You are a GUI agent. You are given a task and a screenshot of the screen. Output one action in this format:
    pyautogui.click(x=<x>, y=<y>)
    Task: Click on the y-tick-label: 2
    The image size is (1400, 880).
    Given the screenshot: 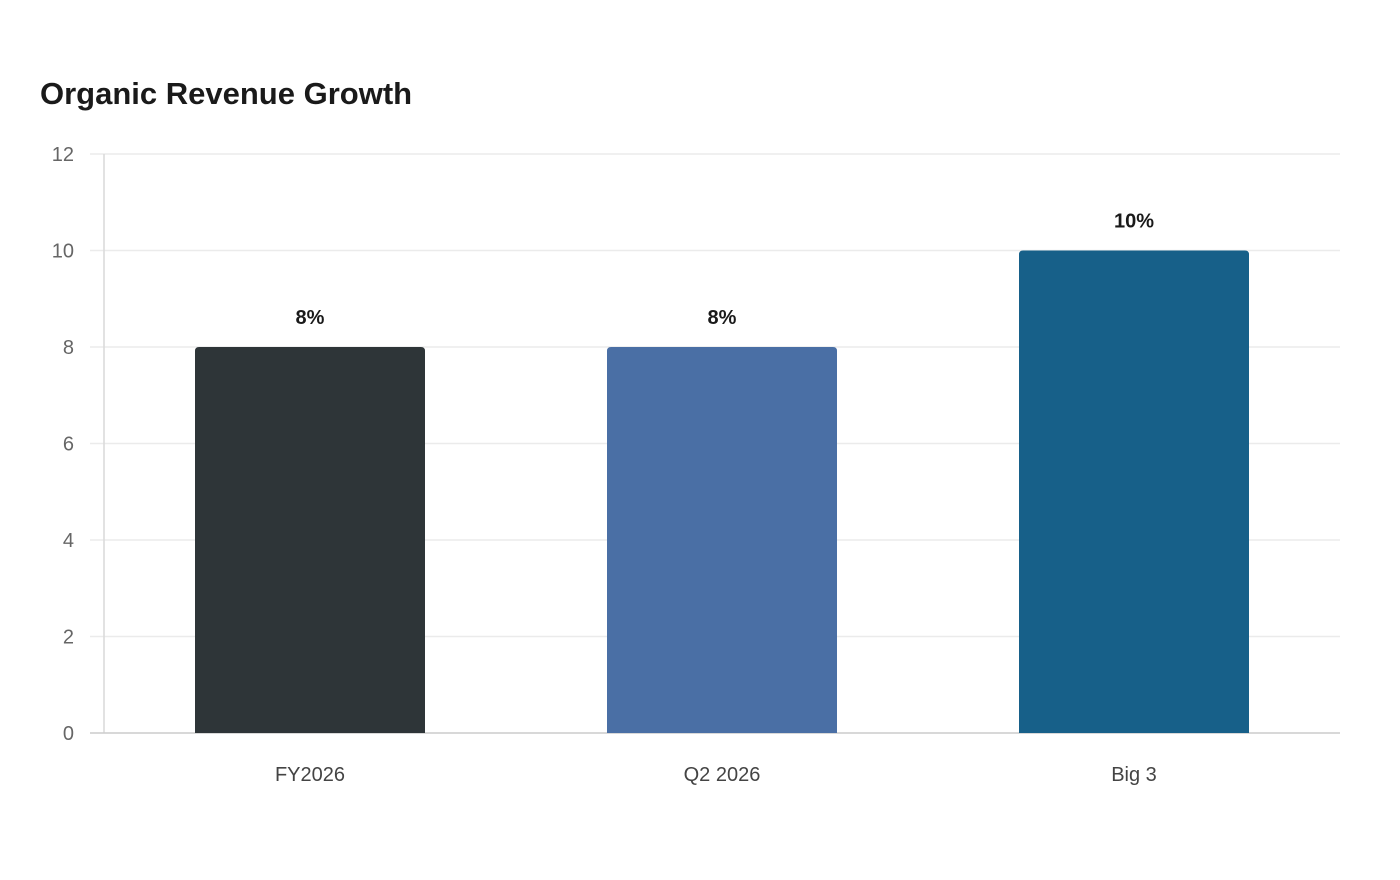 What is the action you would take?
    pyautogui.click(x=68, y=638)
    